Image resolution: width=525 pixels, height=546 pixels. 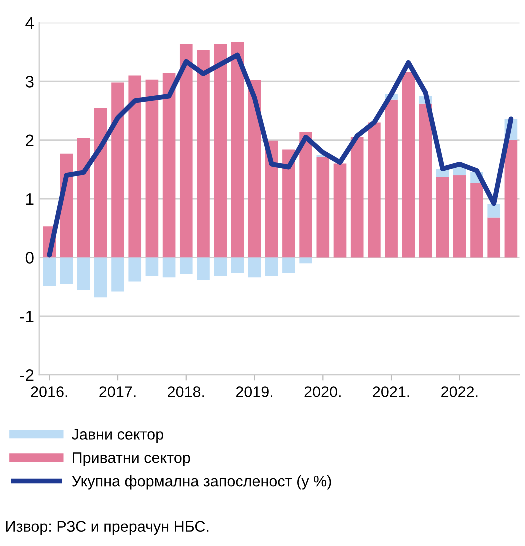 I want to click on x-tick-label: 2021., so click(x=391, y=392).